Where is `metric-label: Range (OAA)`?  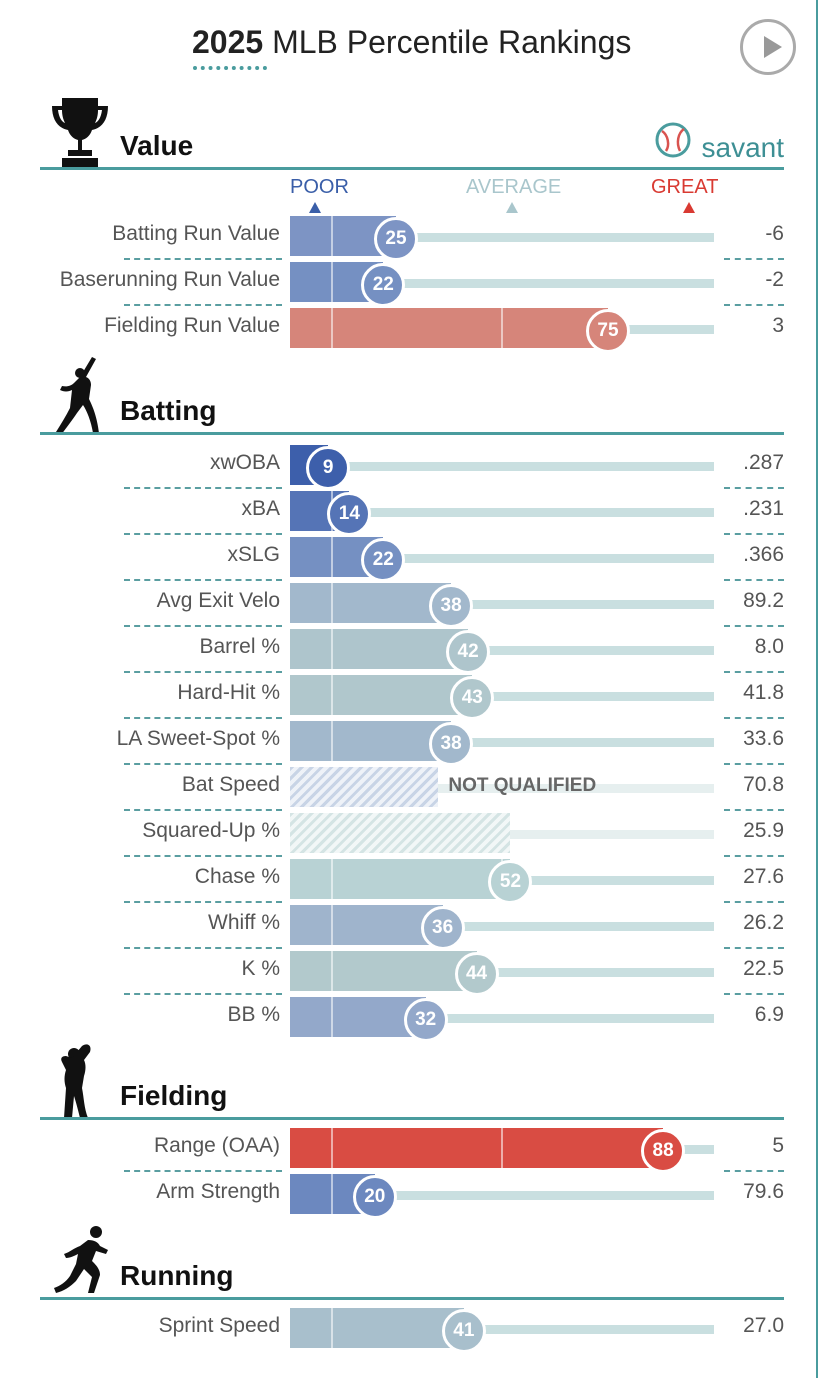 metric-label: Range (OAA) is located at coordinates (216, 1145).